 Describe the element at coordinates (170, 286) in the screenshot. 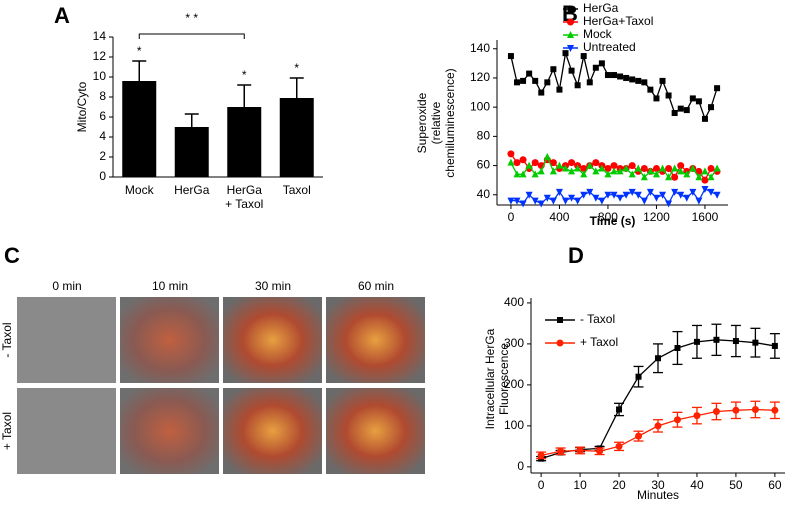

I see `column-label: 10 min` at that location.